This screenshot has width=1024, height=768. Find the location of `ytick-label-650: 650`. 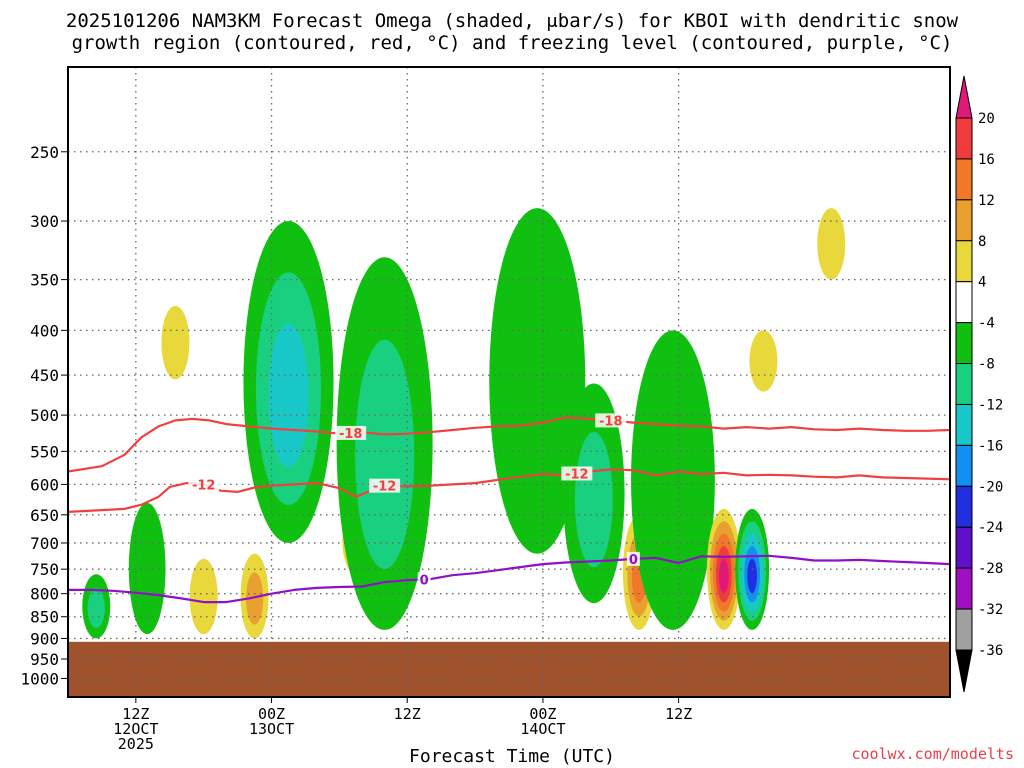

ytick-label-650: 650 is located at coordinates (44, 515).